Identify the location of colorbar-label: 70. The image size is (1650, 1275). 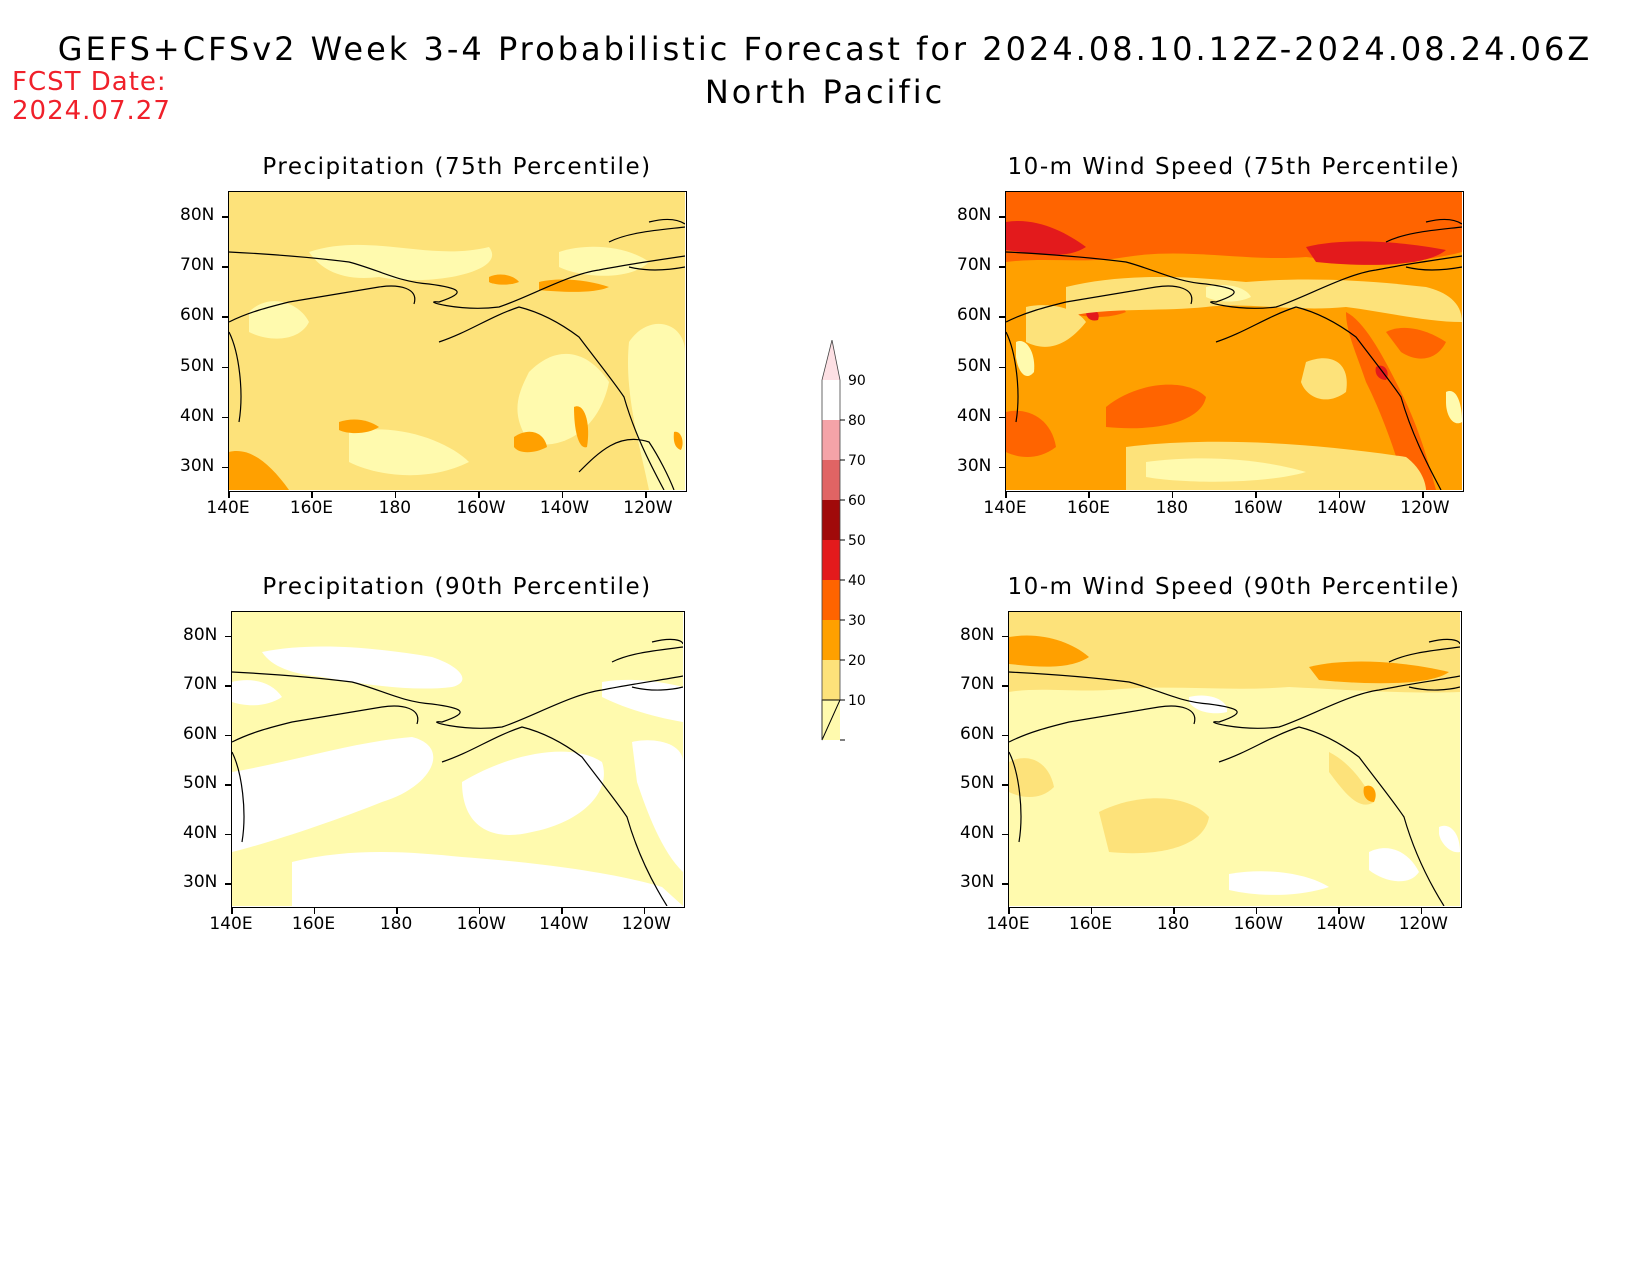
(857, 461).